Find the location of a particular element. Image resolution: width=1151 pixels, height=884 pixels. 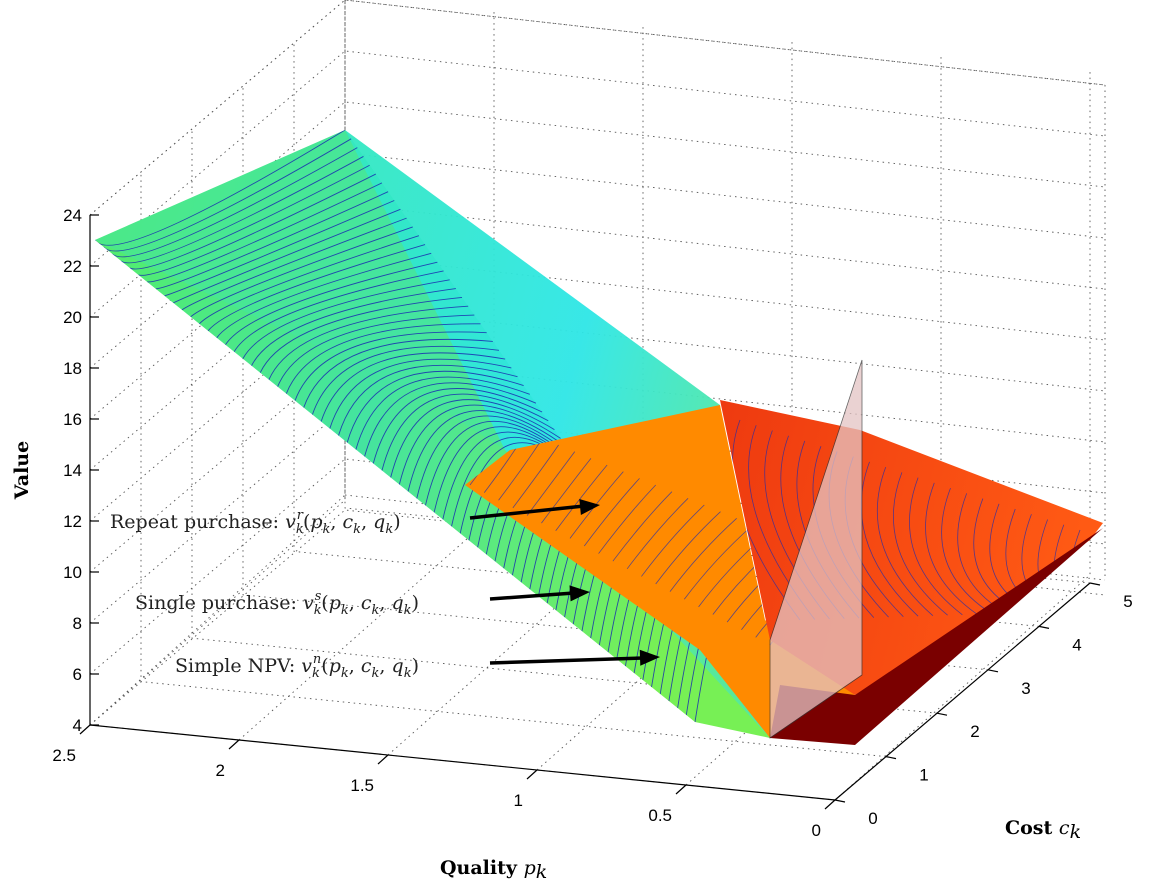

y-tick-label: 4 is located at coordinates (1076, 644).